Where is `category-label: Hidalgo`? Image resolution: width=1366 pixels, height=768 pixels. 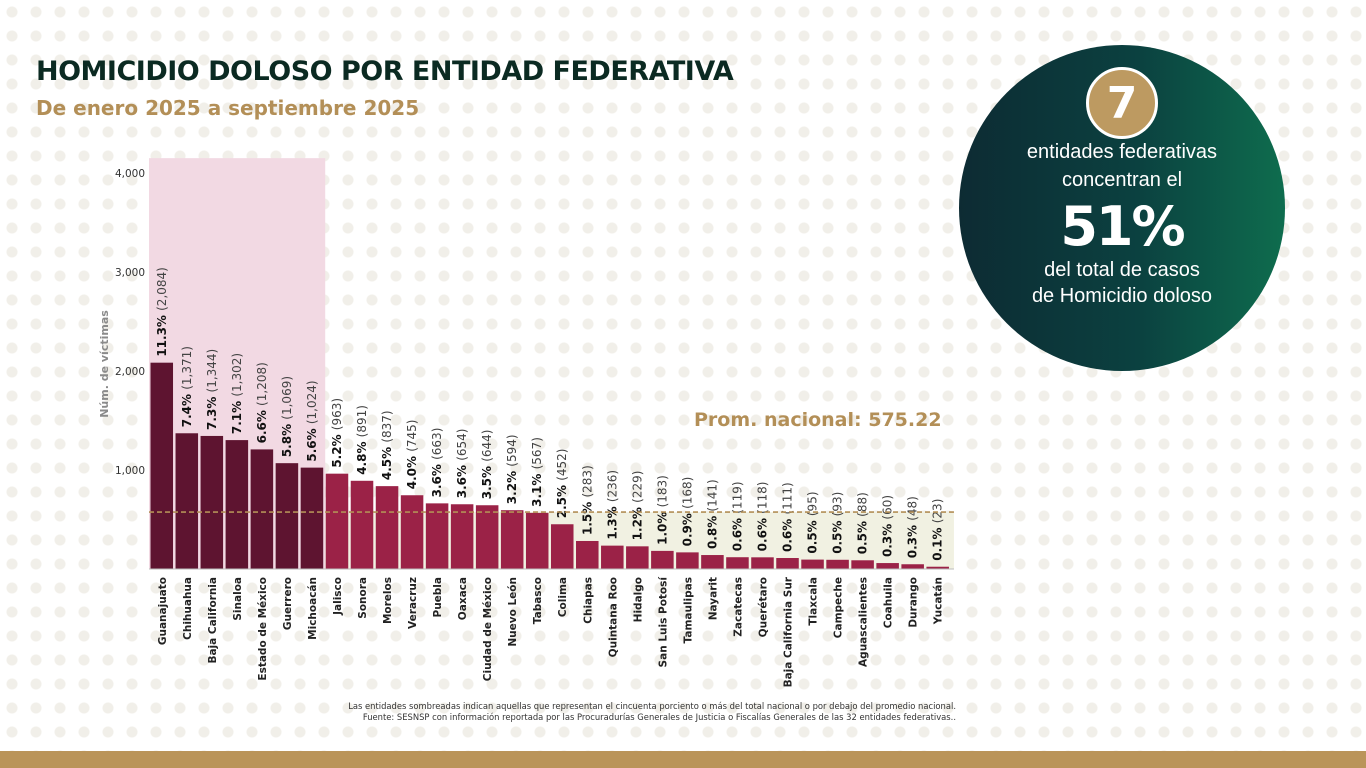
category-label: Hidalgo is located at coordinates (638, 599).